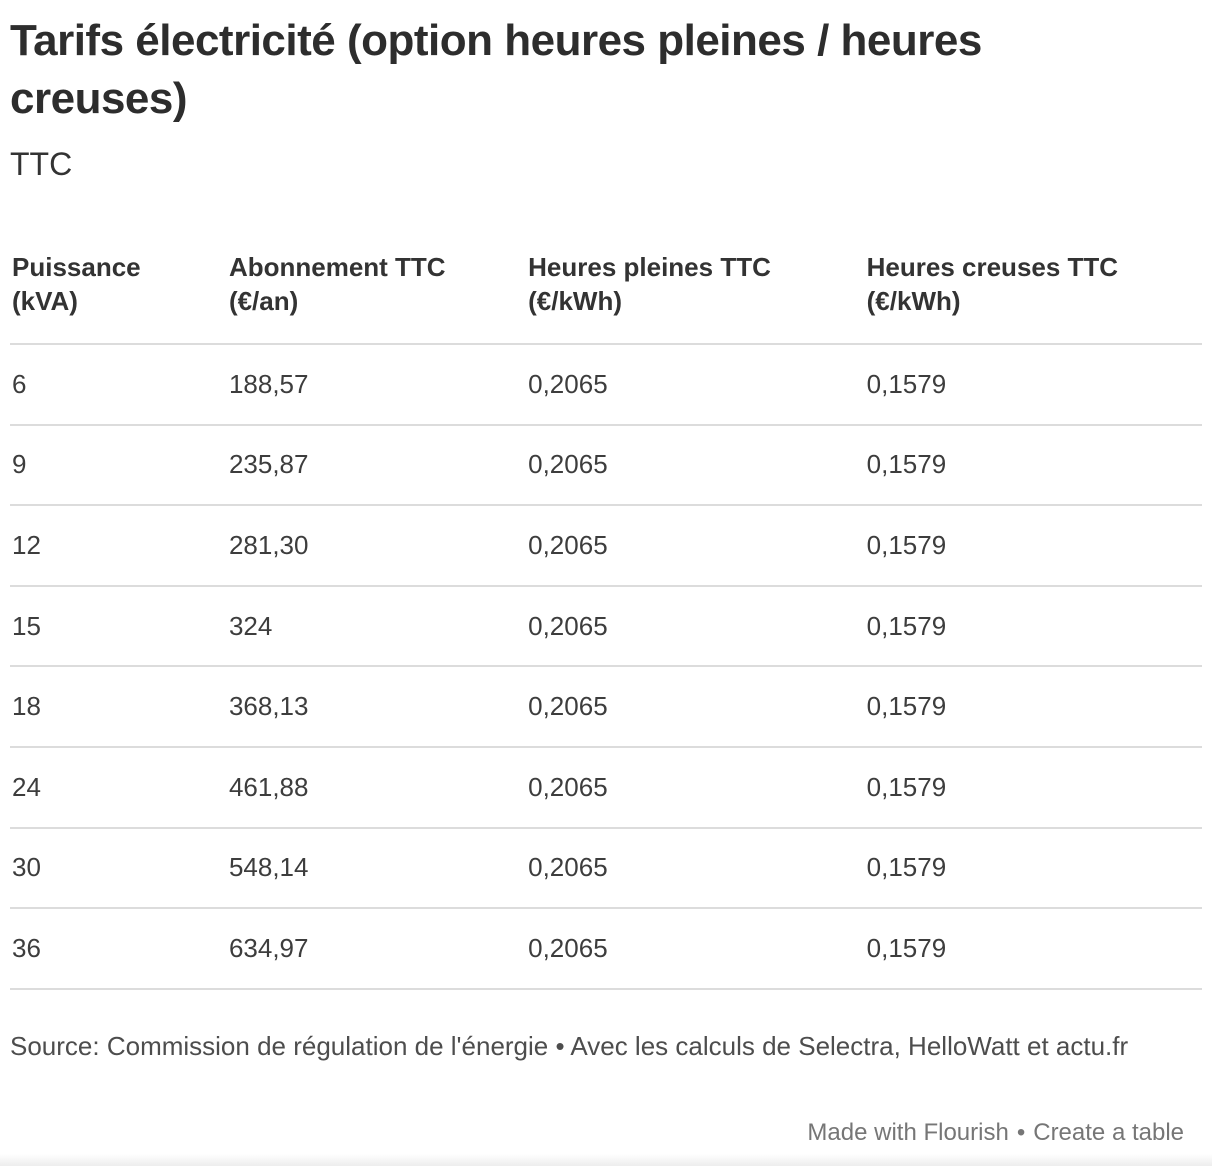  I want to click on create-a-table-link: Create a table, so click(1108, 1132).